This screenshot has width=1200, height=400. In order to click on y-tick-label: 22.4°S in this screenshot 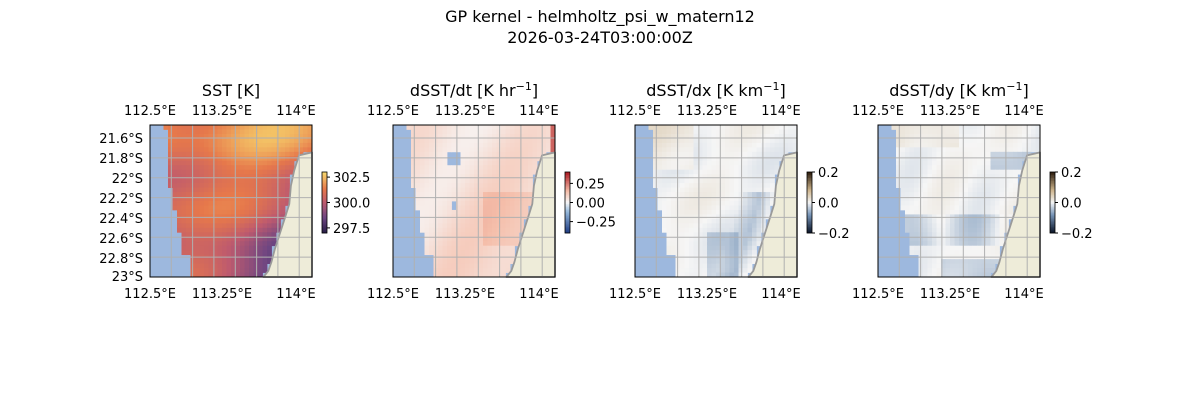, I will do `click(121, 219)`.